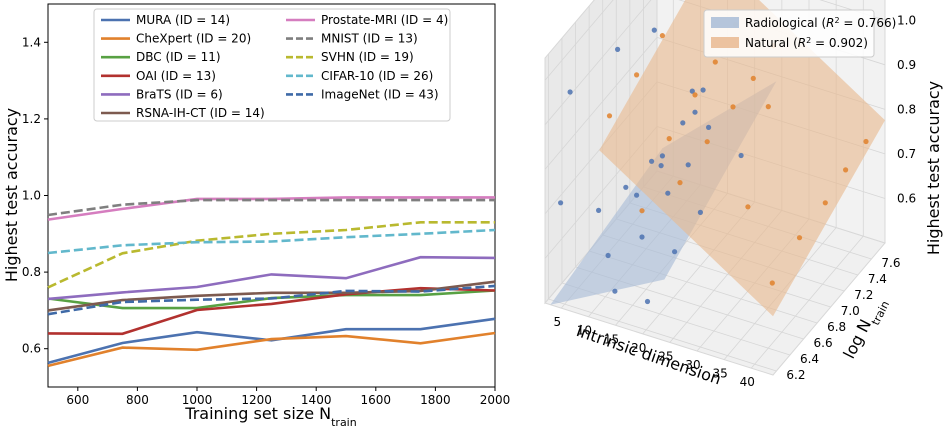 This screenshot has height=427, width=949. I want to click on x-ticks: 600 800 1000 1200 1400 1600 1800 2000, so click(288, 397).